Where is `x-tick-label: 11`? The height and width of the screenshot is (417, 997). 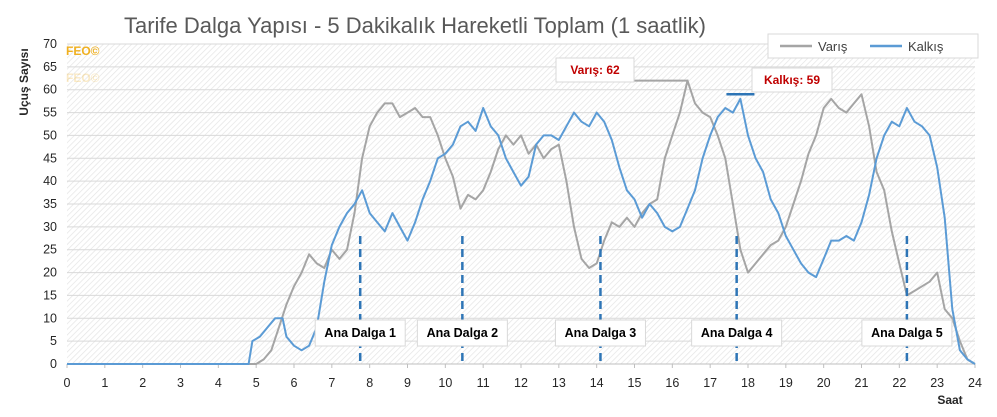
x-tick-label: 11 is located at coordinates (483, 383).